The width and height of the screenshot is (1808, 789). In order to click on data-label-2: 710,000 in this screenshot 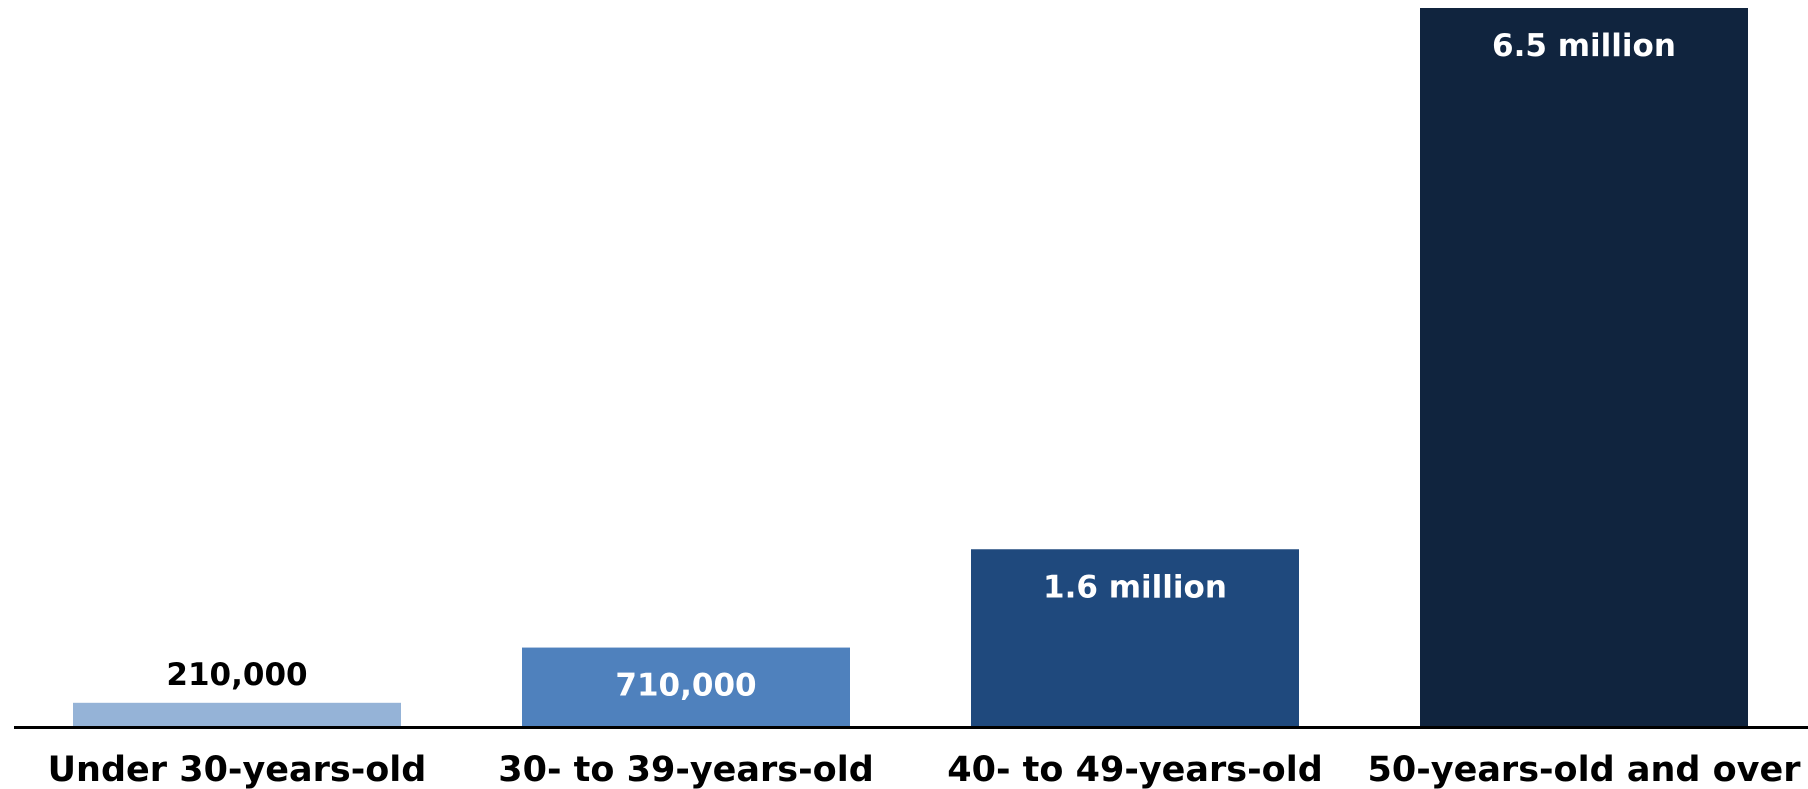, I will do `click(685, 686)`.